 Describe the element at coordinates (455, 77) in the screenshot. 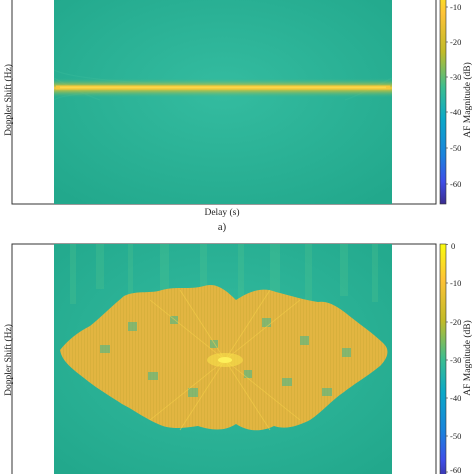

I see `panel-a-cbar-tick-2: -30` at that location.